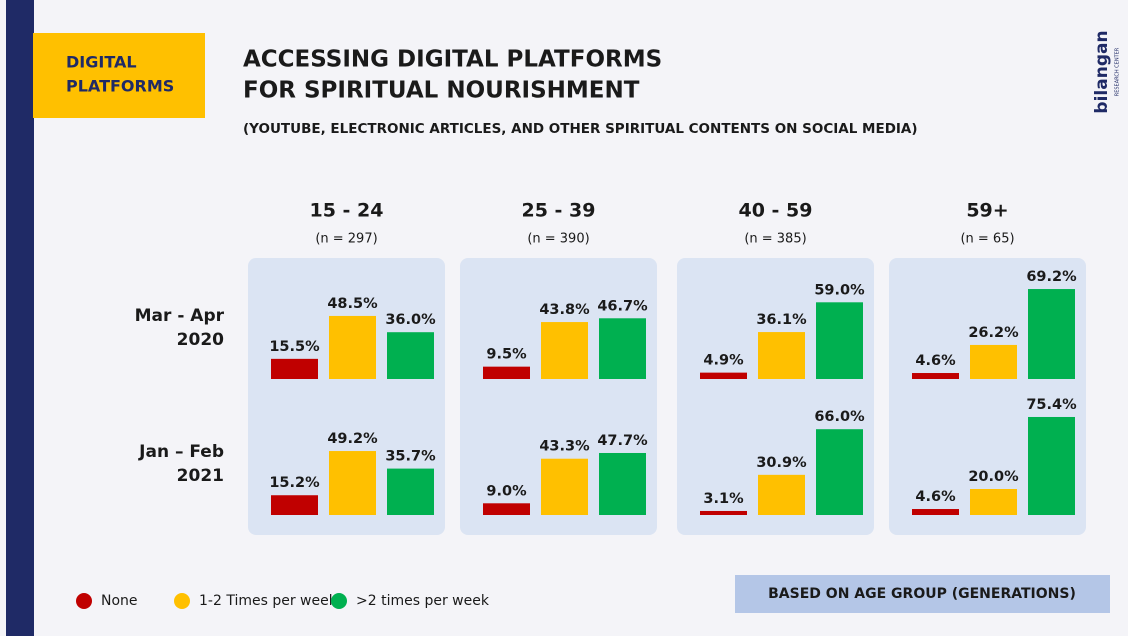 The width and height of the screenshot is (1128, 636). I want to click on value-label: 69.2%, so click(1051, 277).